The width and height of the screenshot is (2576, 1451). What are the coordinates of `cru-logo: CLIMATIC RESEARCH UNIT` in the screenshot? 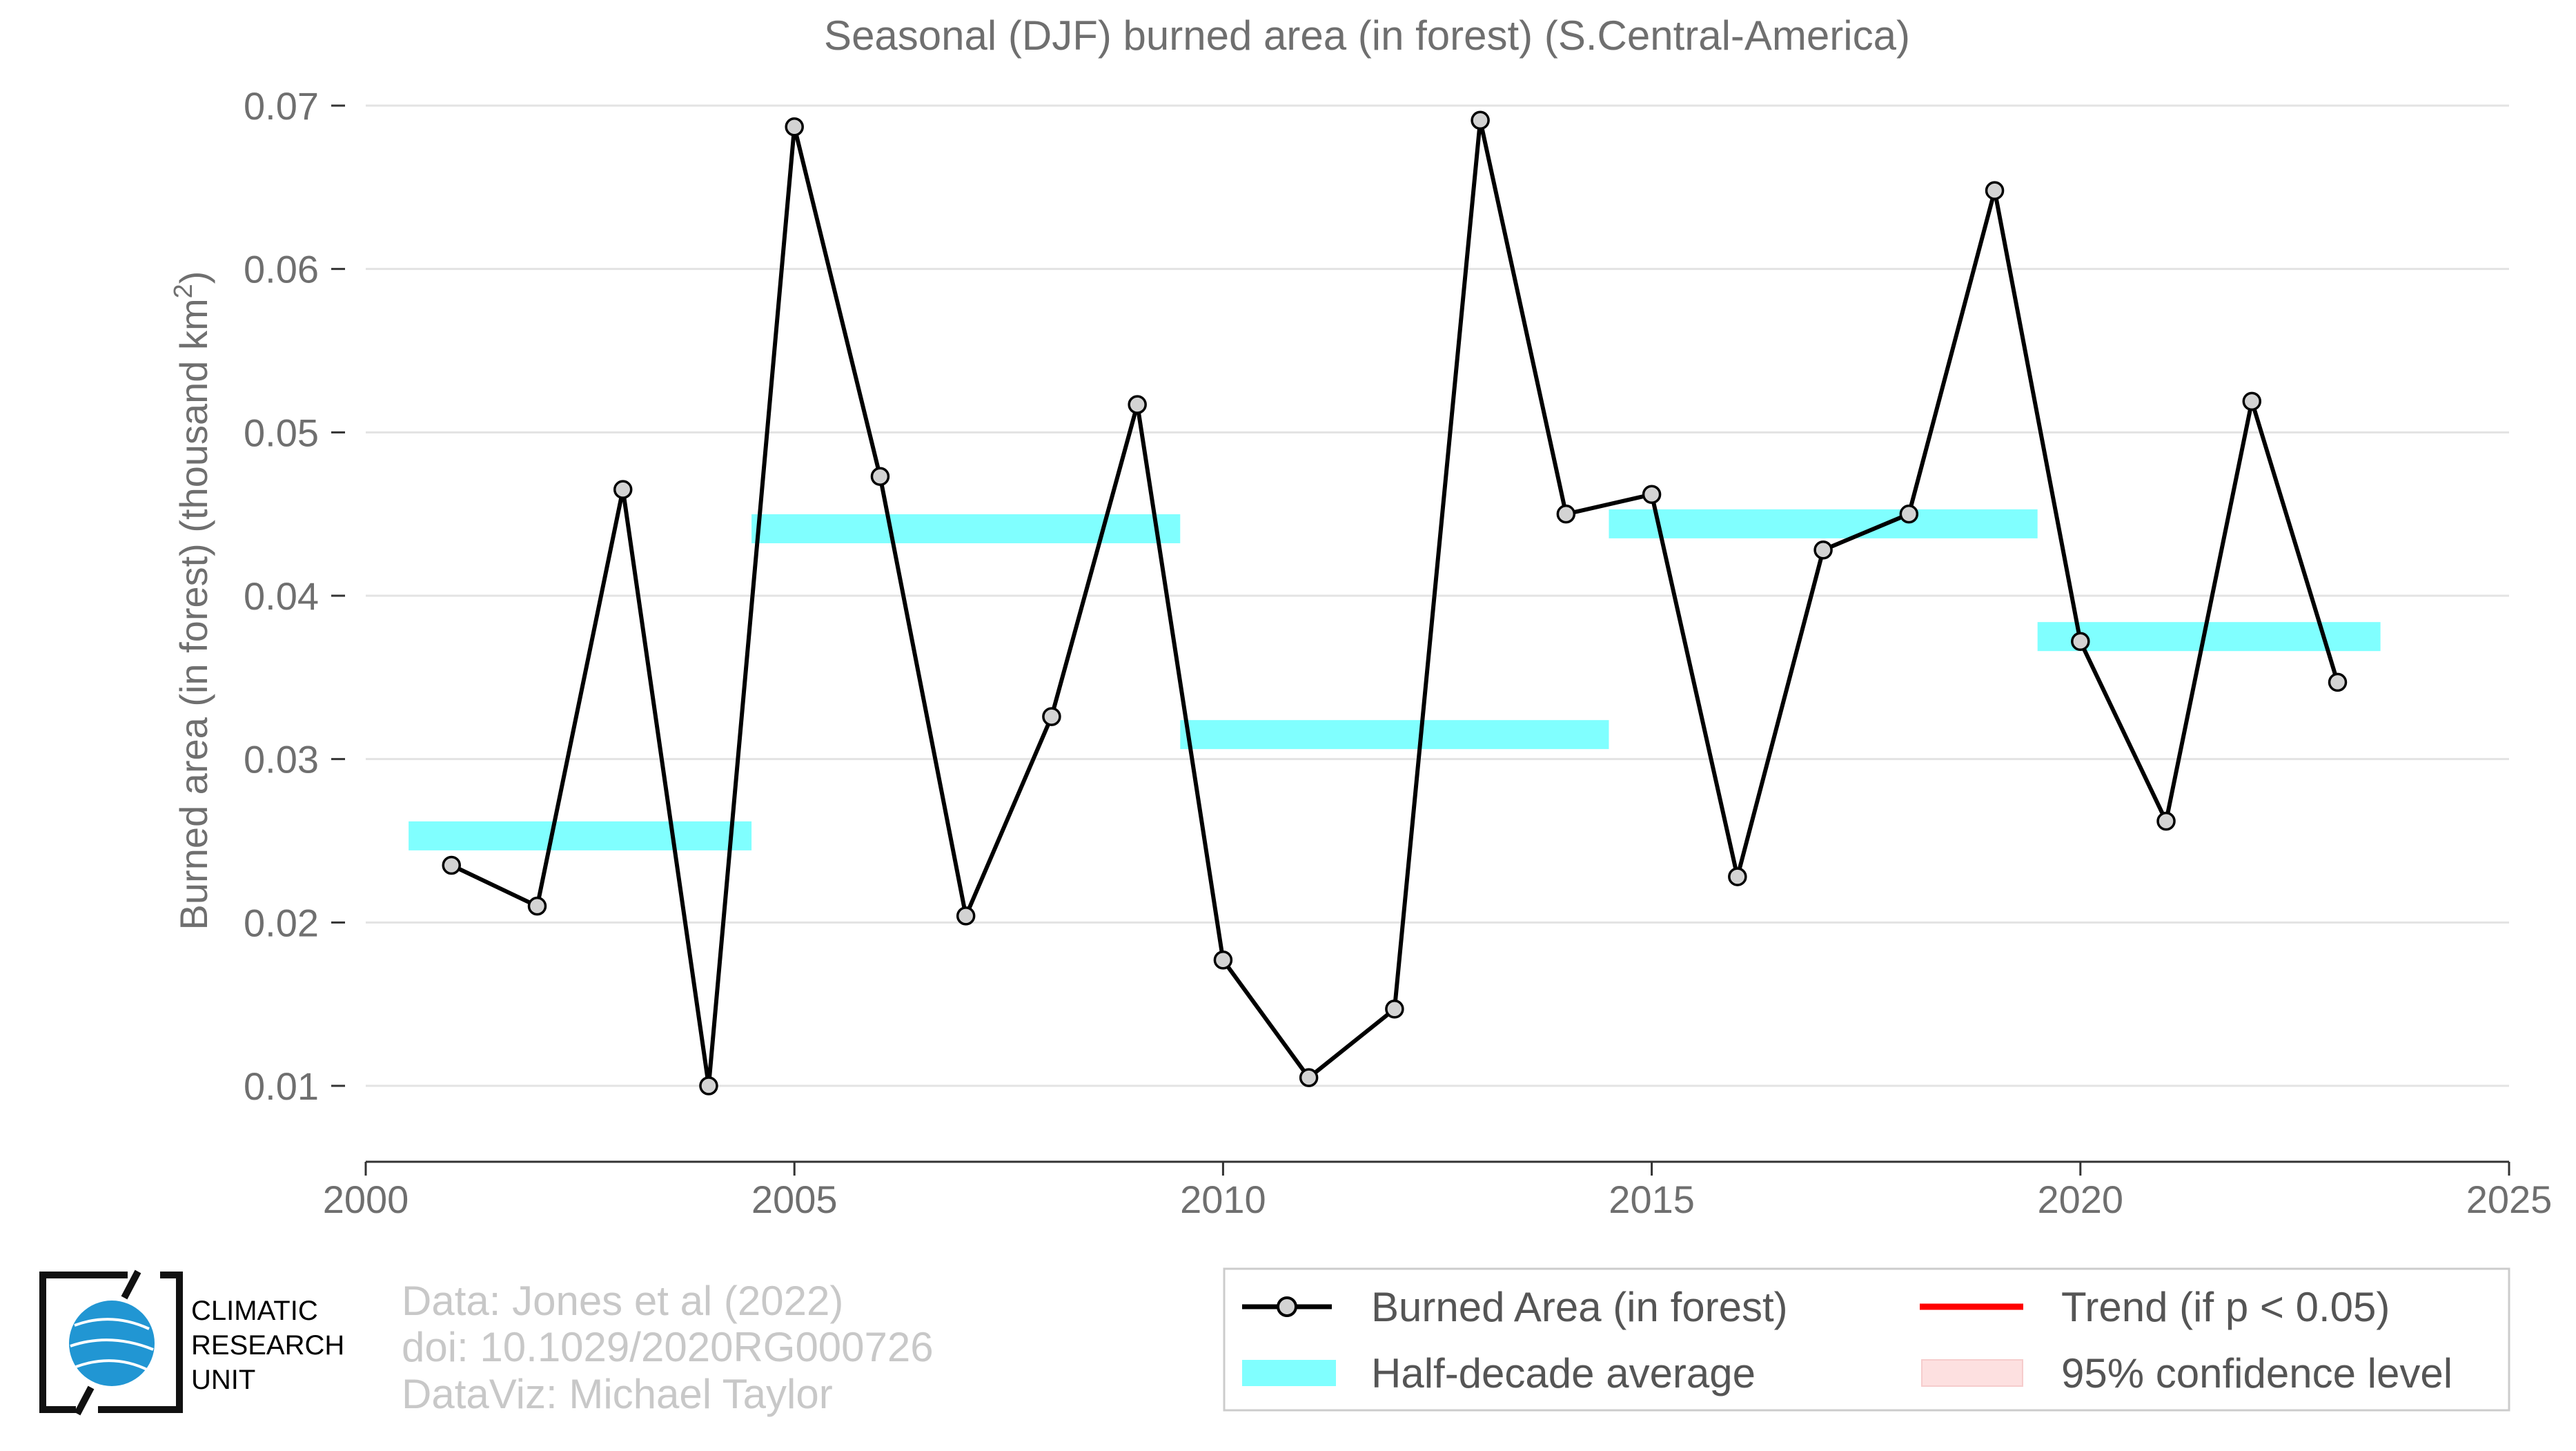 It's located at (191, 1342).